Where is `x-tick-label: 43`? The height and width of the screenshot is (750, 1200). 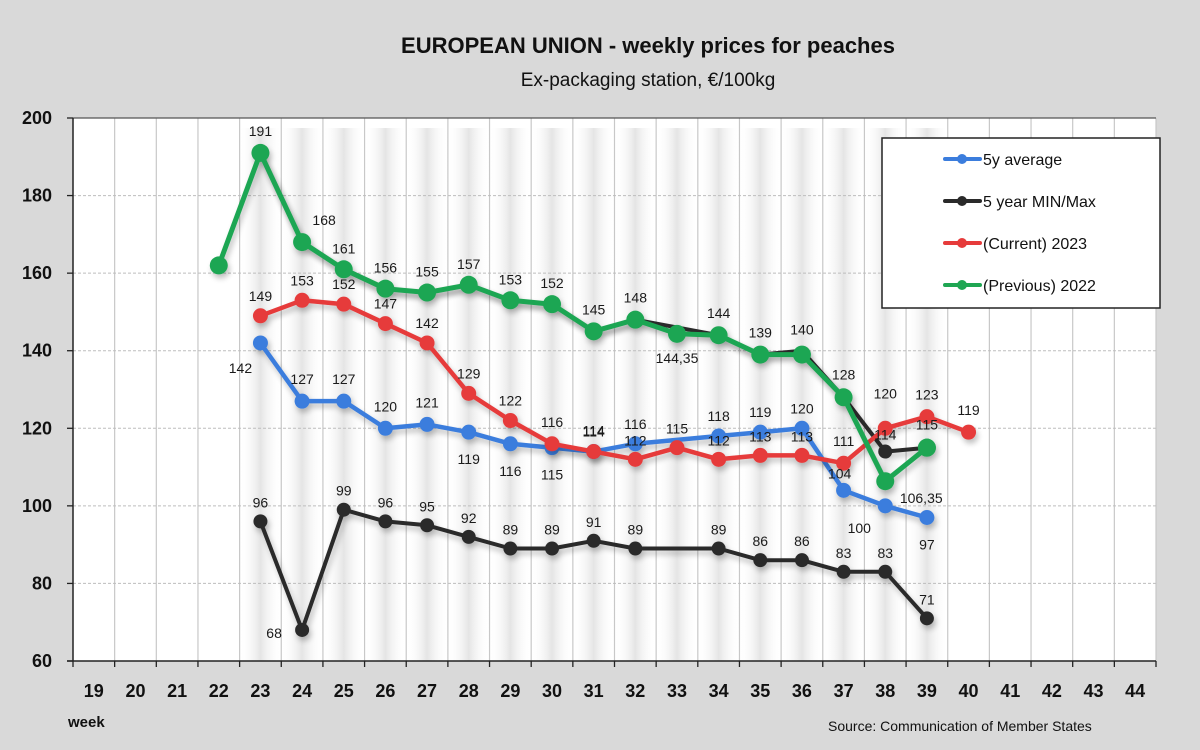 x-tick-label: 43 is located at coordinates (1094, 691).